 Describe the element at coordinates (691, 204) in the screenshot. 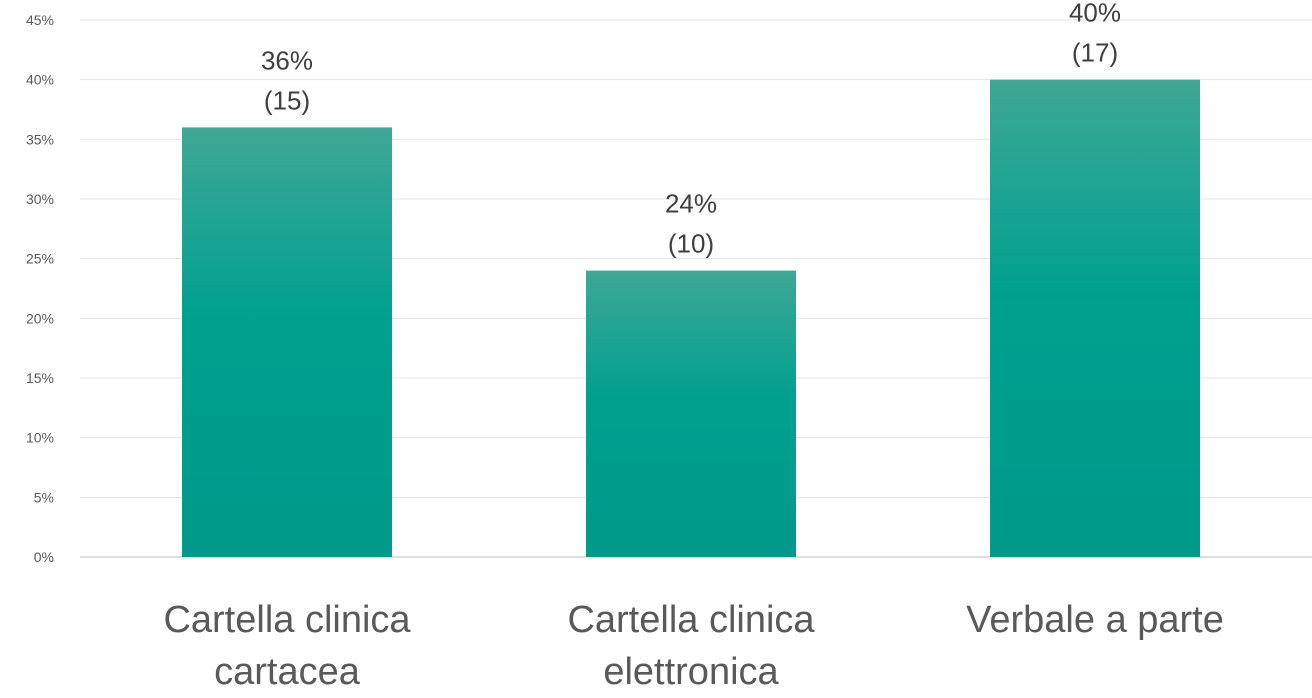

I see `data-label: 24%` at that location.